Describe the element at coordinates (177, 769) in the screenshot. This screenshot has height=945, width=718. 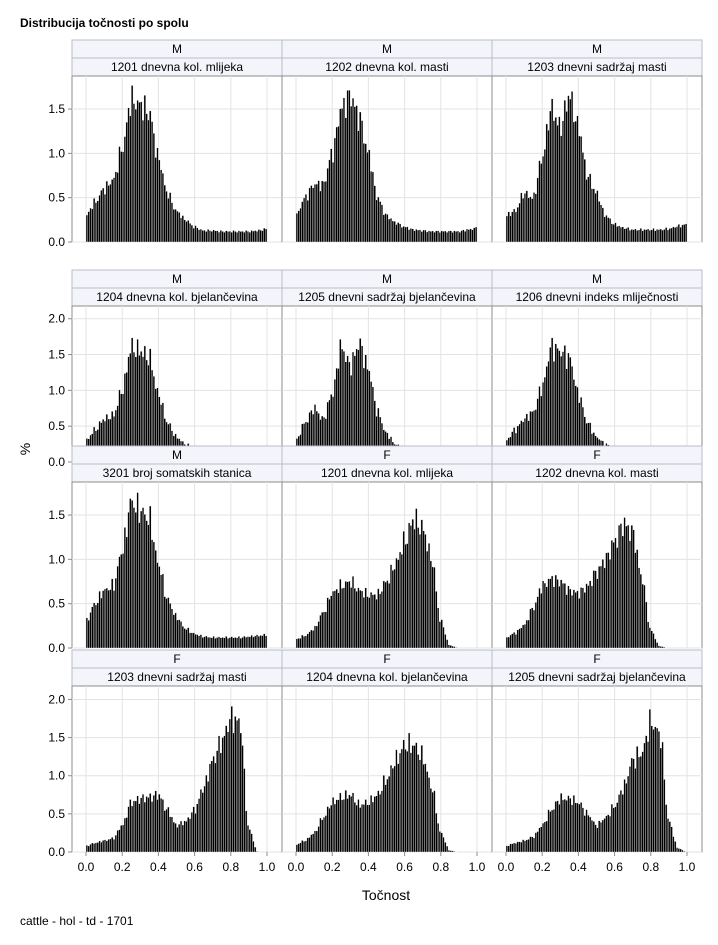
I see `panel-plot-area` at that location.